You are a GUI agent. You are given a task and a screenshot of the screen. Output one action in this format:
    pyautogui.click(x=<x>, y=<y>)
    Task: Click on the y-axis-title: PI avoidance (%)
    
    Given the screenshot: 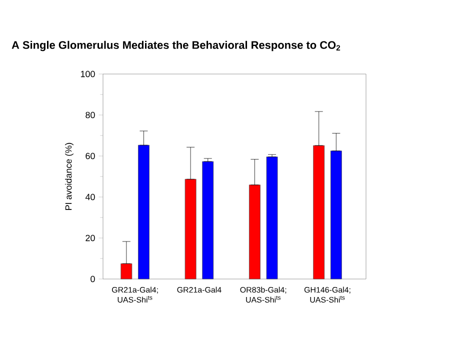 What is the action you would take?
    pyautogui.click(x=69, y=176)
    